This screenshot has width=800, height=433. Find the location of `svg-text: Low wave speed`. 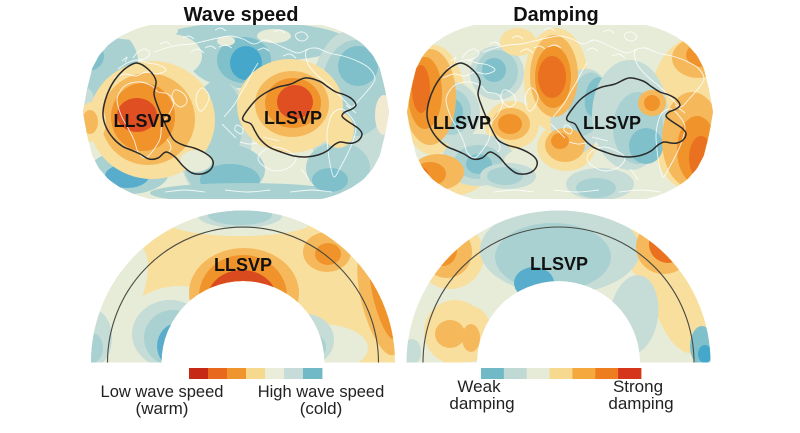

svg-text: Low wave speed is located at coordinates (162, 392).